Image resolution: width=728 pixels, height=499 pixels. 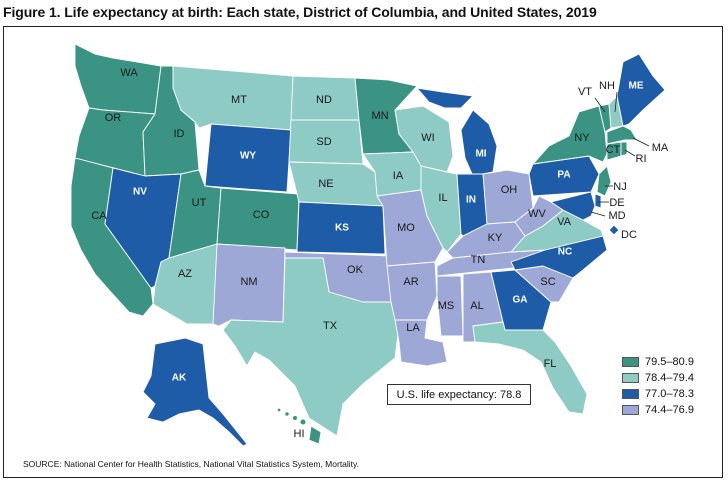 What do you see at coordinates (113, 118) in the screenshot?
I see `label-OR: OR` at bounding box center [113, 118].